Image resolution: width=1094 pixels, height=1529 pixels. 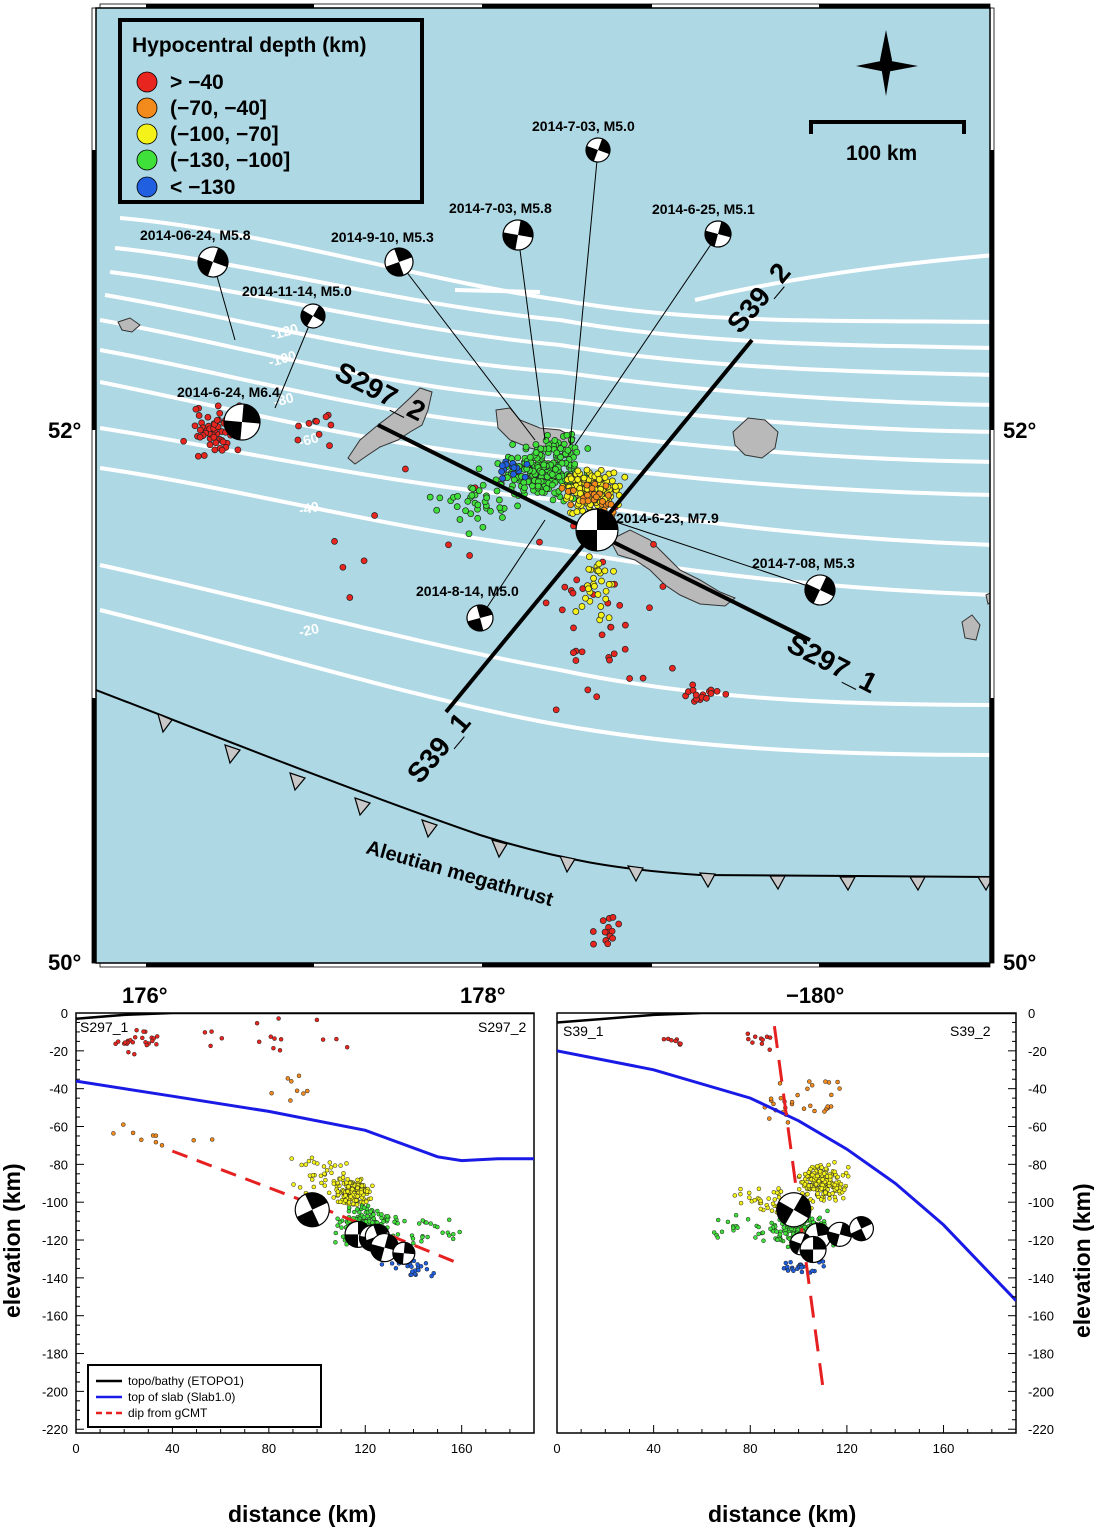 I want to click on legend-title: Hypocentral depth (km), so click(x=249, y=45).